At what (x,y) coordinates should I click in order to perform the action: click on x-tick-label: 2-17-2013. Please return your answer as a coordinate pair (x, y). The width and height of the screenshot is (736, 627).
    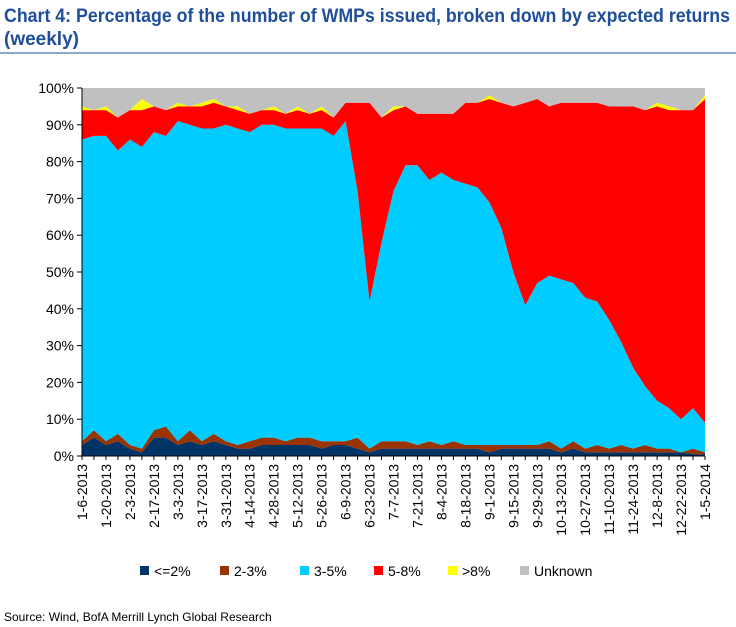
    Looking at the image, I should click on (154, 496).